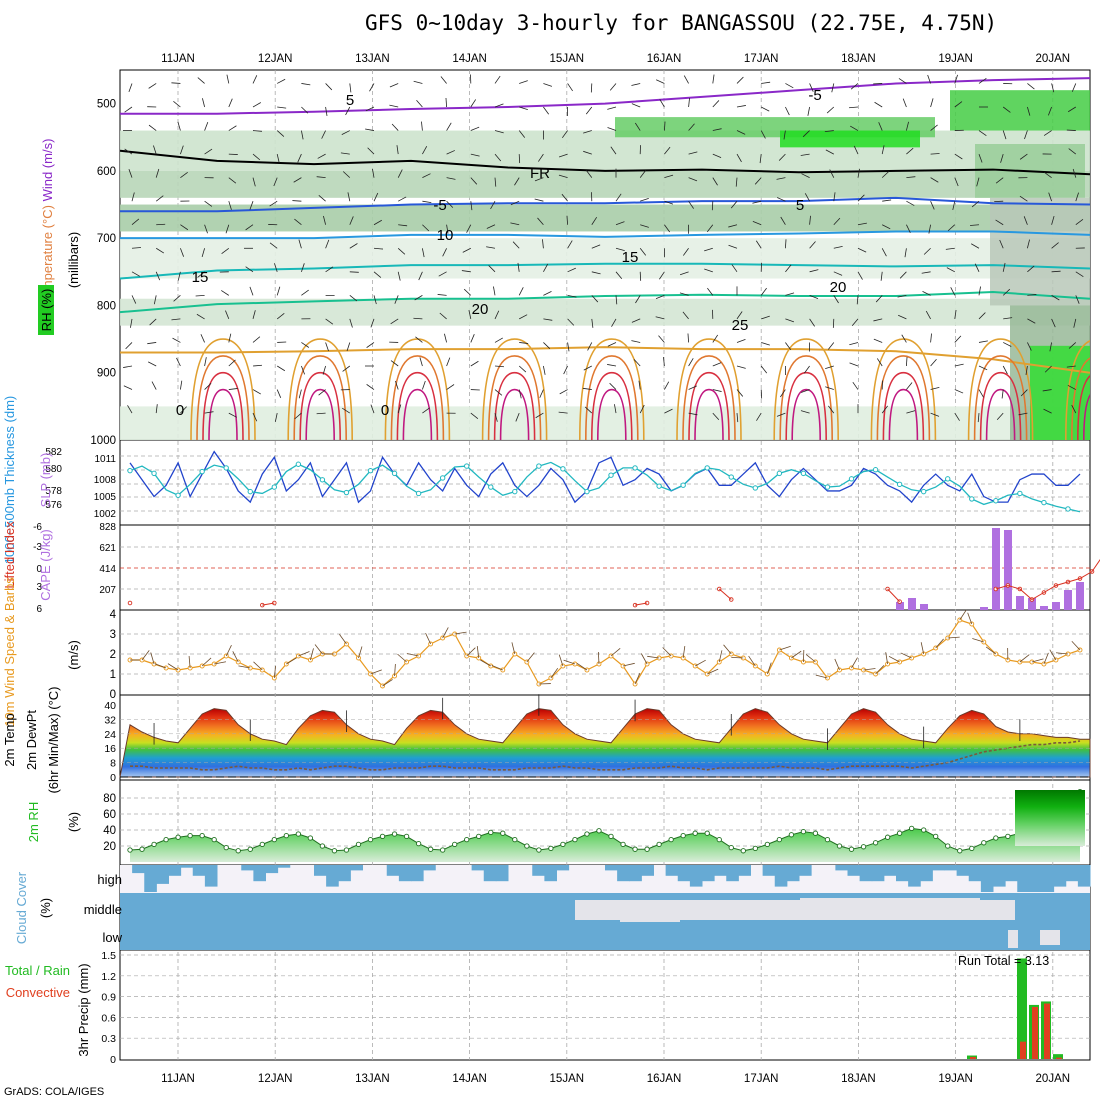 This screenshot has height=1100, width=1100. What do you see at coordinates (605, 96) in the screenshot?
I see `isotherm--5` at bounding box center [605, 96].